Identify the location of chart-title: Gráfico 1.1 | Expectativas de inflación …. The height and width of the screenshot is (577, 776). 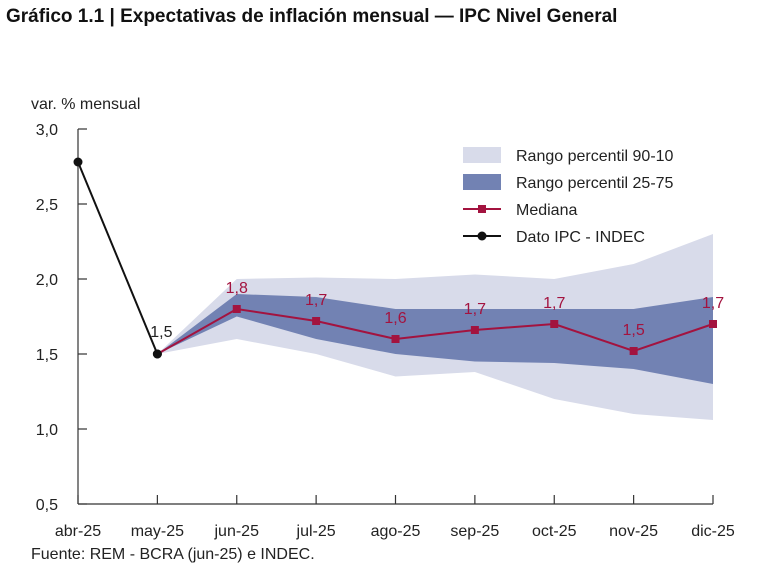
(312, 16).